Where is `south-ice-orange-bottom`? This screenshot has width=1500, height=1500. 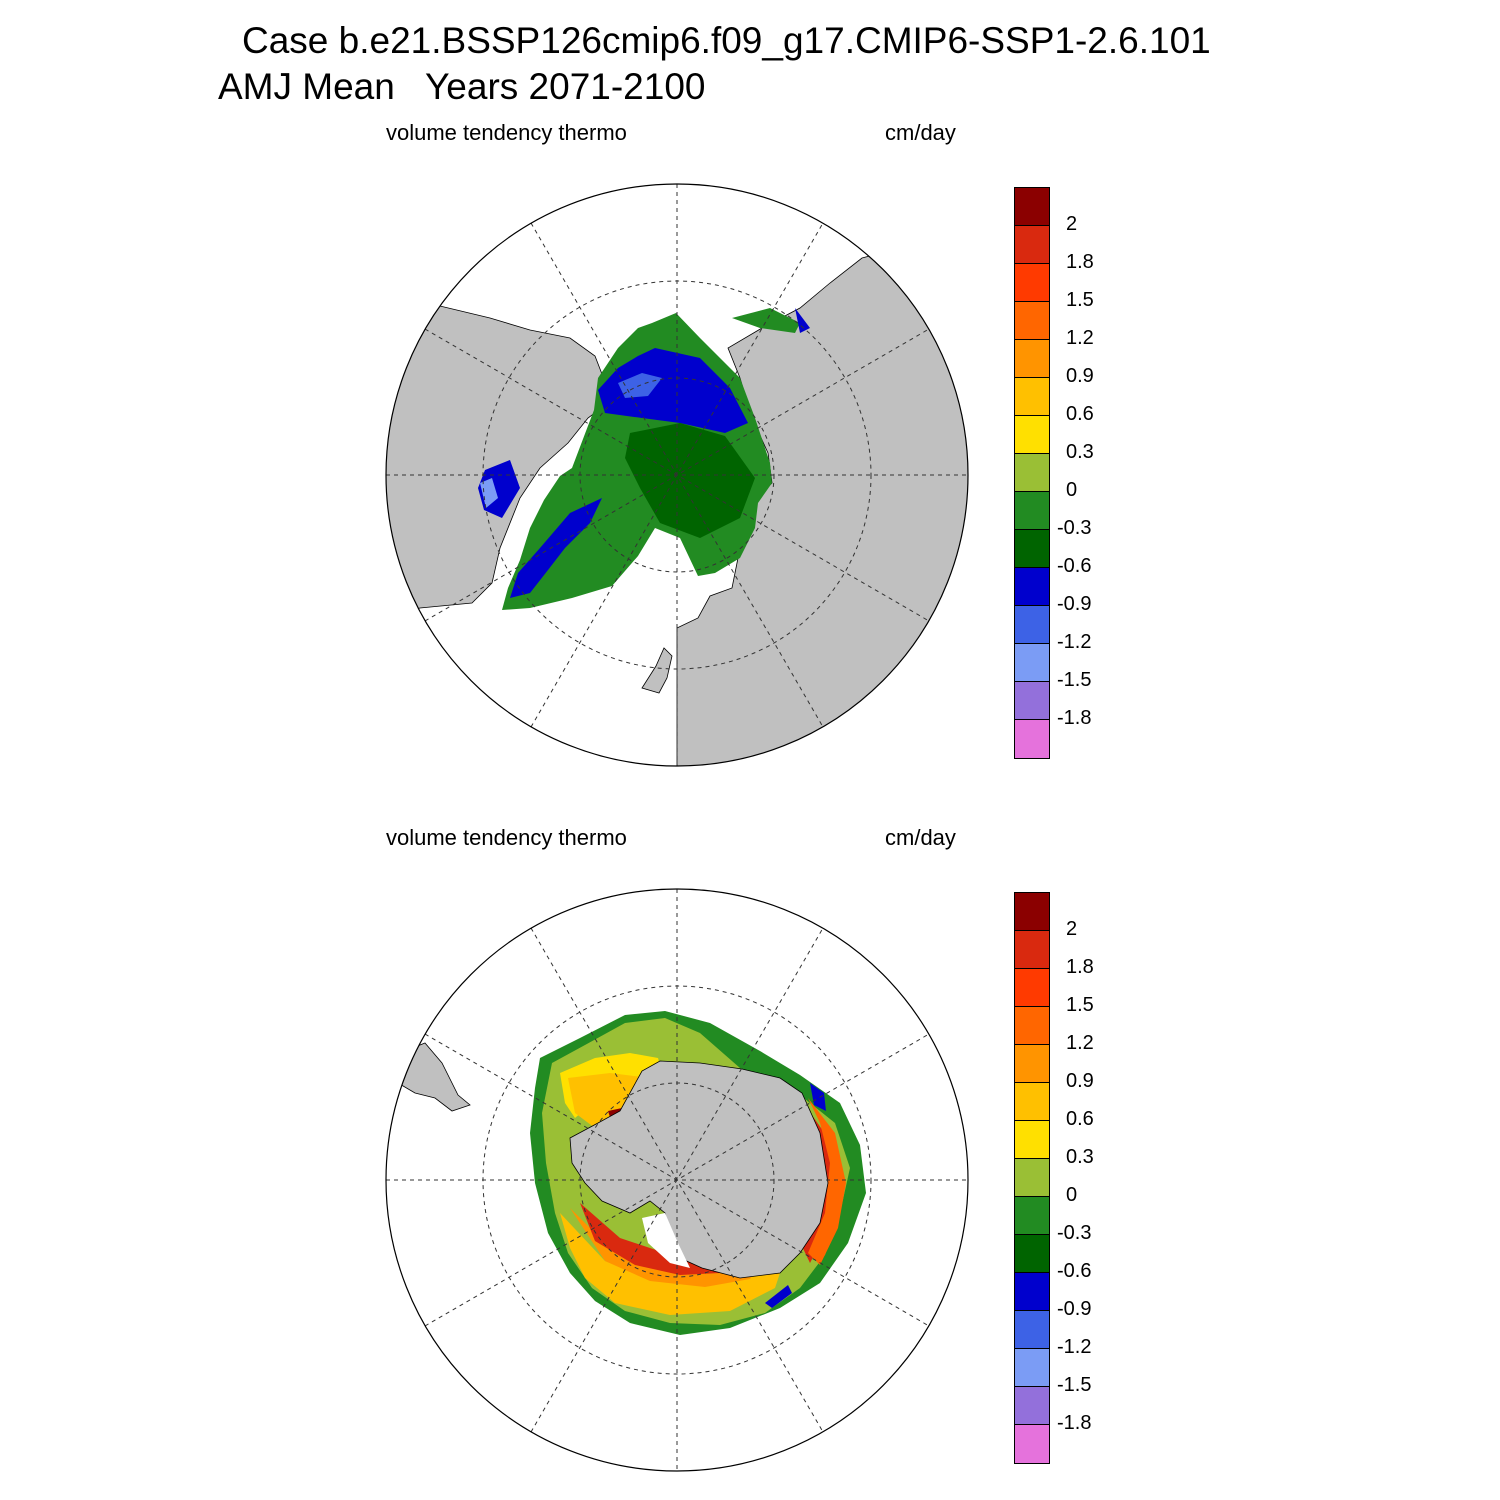 south-ice-orange-bottom is located at coordinates (670, 1247).